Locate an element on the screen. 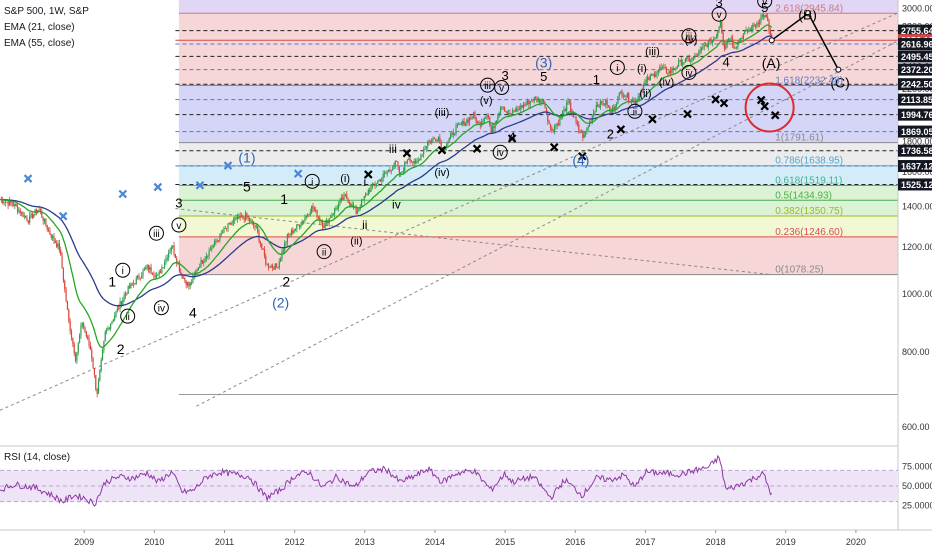  price-tag-bg is located at coordinates (915, 131).